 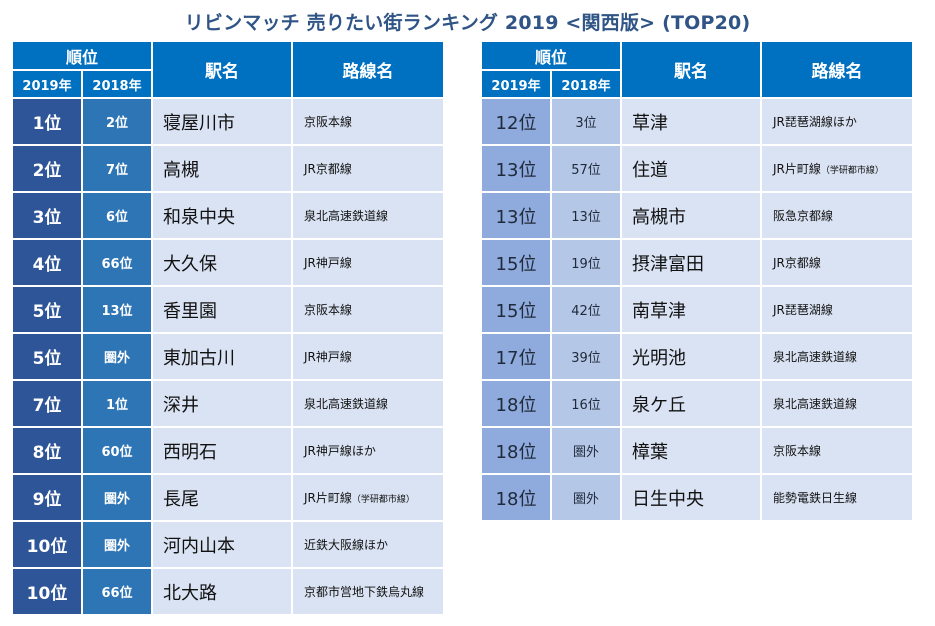 What do you see at coordinates (586, 262) in the screenshot?
I see `rank-2018-cell: 19位` at bounding box center [586, 262].